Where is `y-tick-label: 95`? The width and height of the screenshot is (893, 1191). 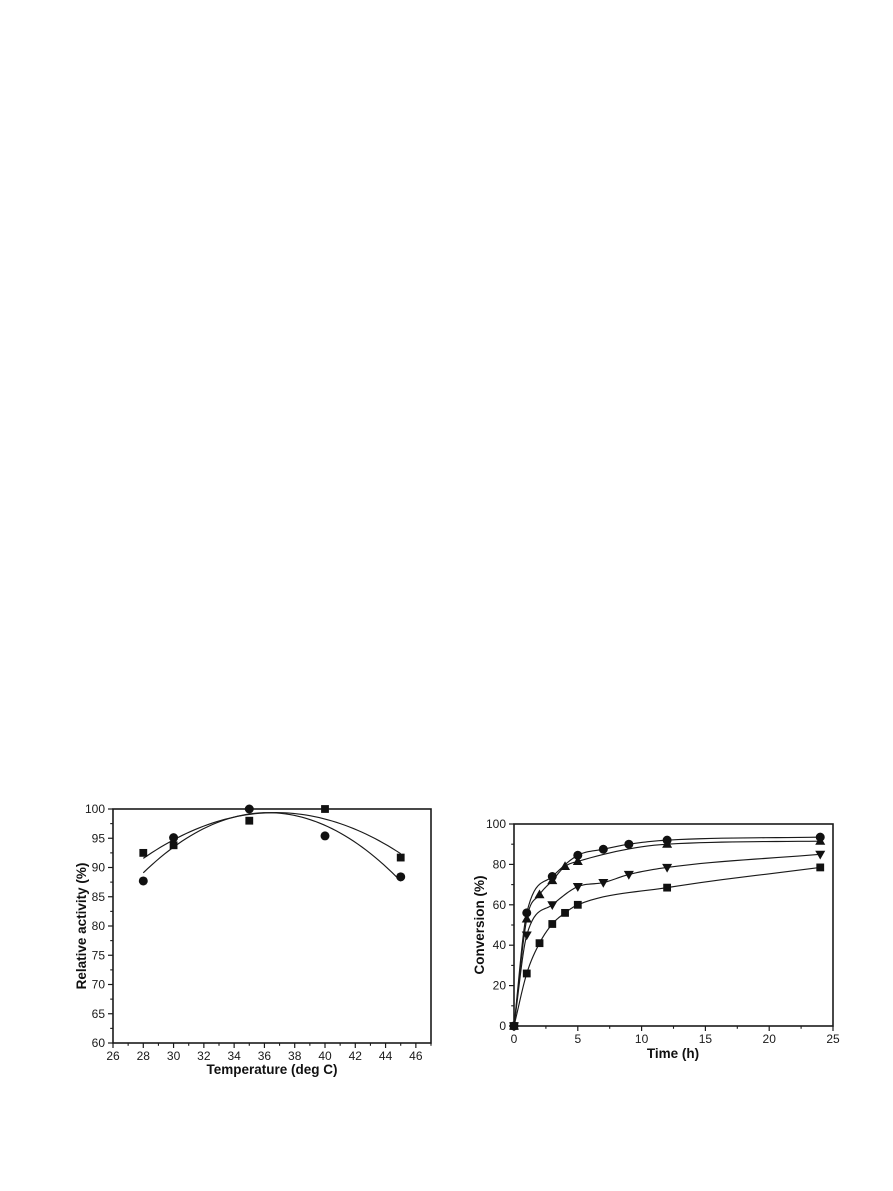
y-tick-label: 95 is located at coordinates (99, 838).